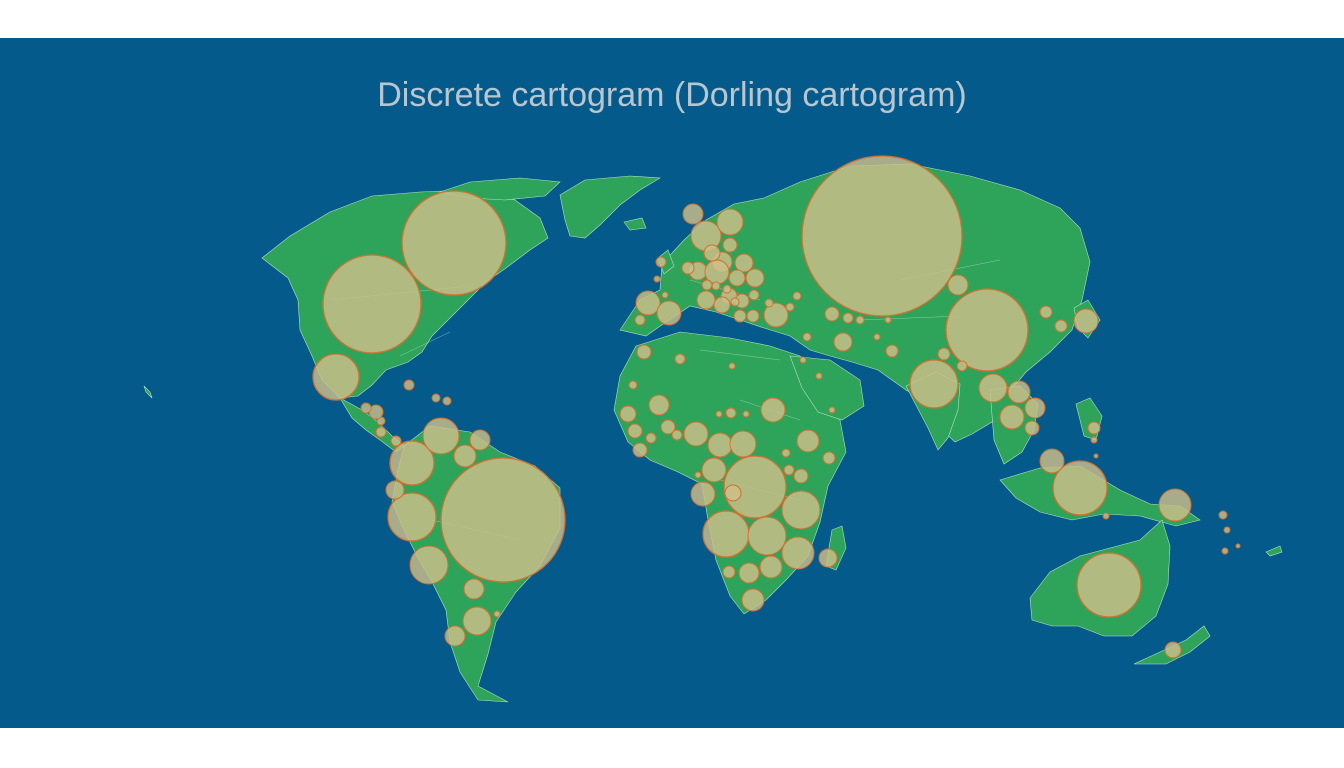 Image resolution: width=1344 pixels, height=768 pixels. What do you see at coordinates (148, 392) in the screenshot?
I see `hawaii-land` at bounding box center [148, 392].